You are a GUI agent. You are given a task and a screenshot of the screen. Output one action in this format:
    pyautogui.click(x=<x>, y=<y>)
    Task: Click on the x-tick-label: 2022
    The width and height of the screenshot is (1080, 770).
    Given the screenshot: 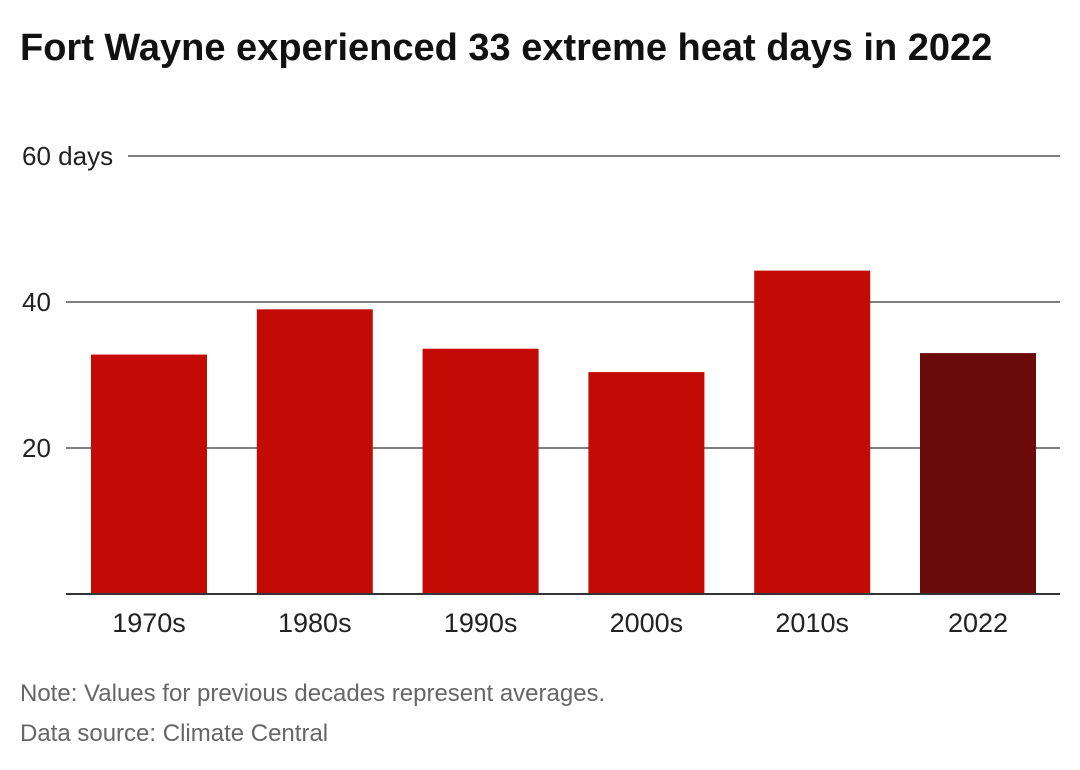 What is the action you would take?
    pyautogui.click(x=978, y=623)
    